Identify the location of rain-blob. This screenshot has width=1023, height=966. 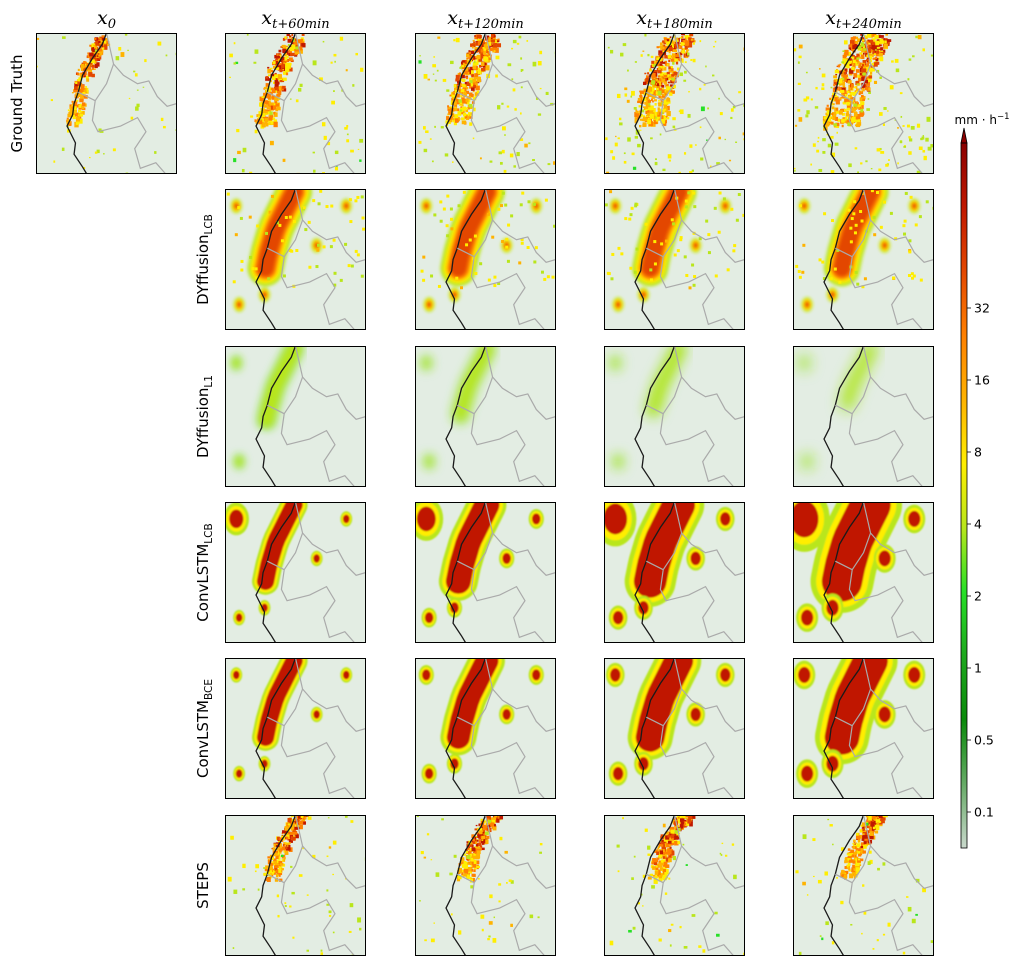
(346, 675).